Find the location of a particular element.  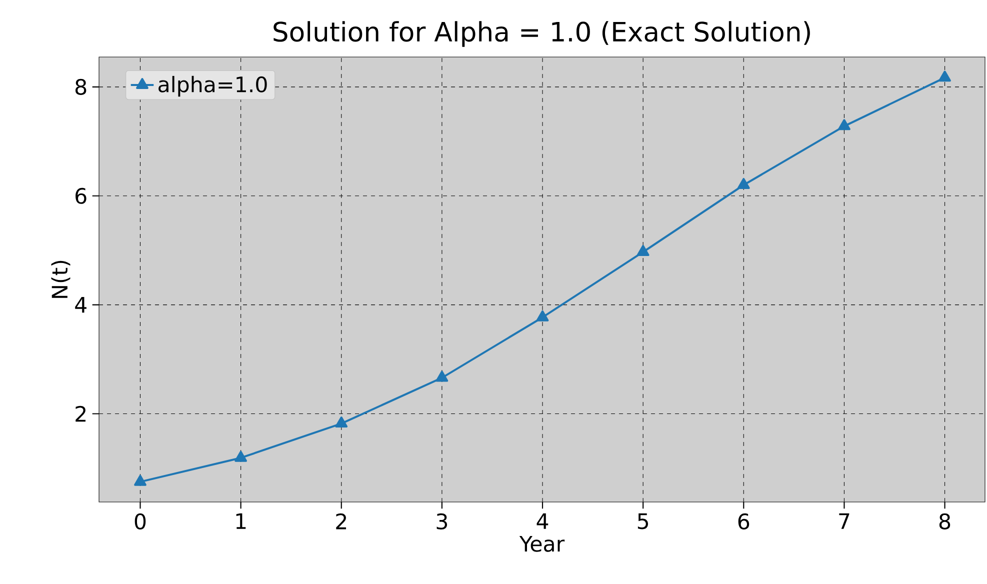

x-tick-label: 4 is located at coordinates (542, 521).